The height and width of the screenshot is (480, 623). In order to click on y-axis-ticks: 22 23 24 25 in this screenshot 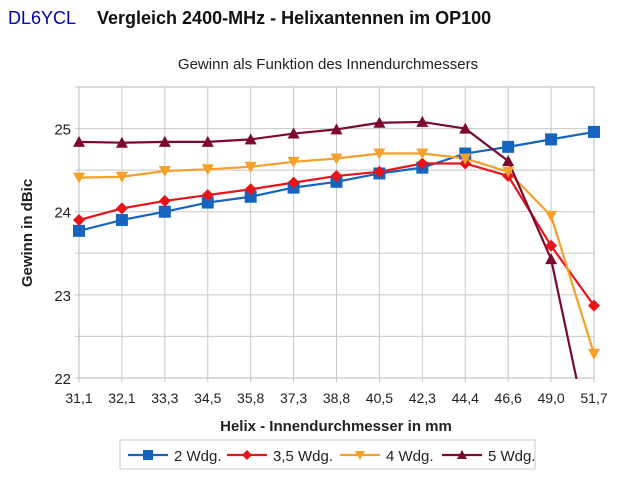, I will do `click(62, 255)`.